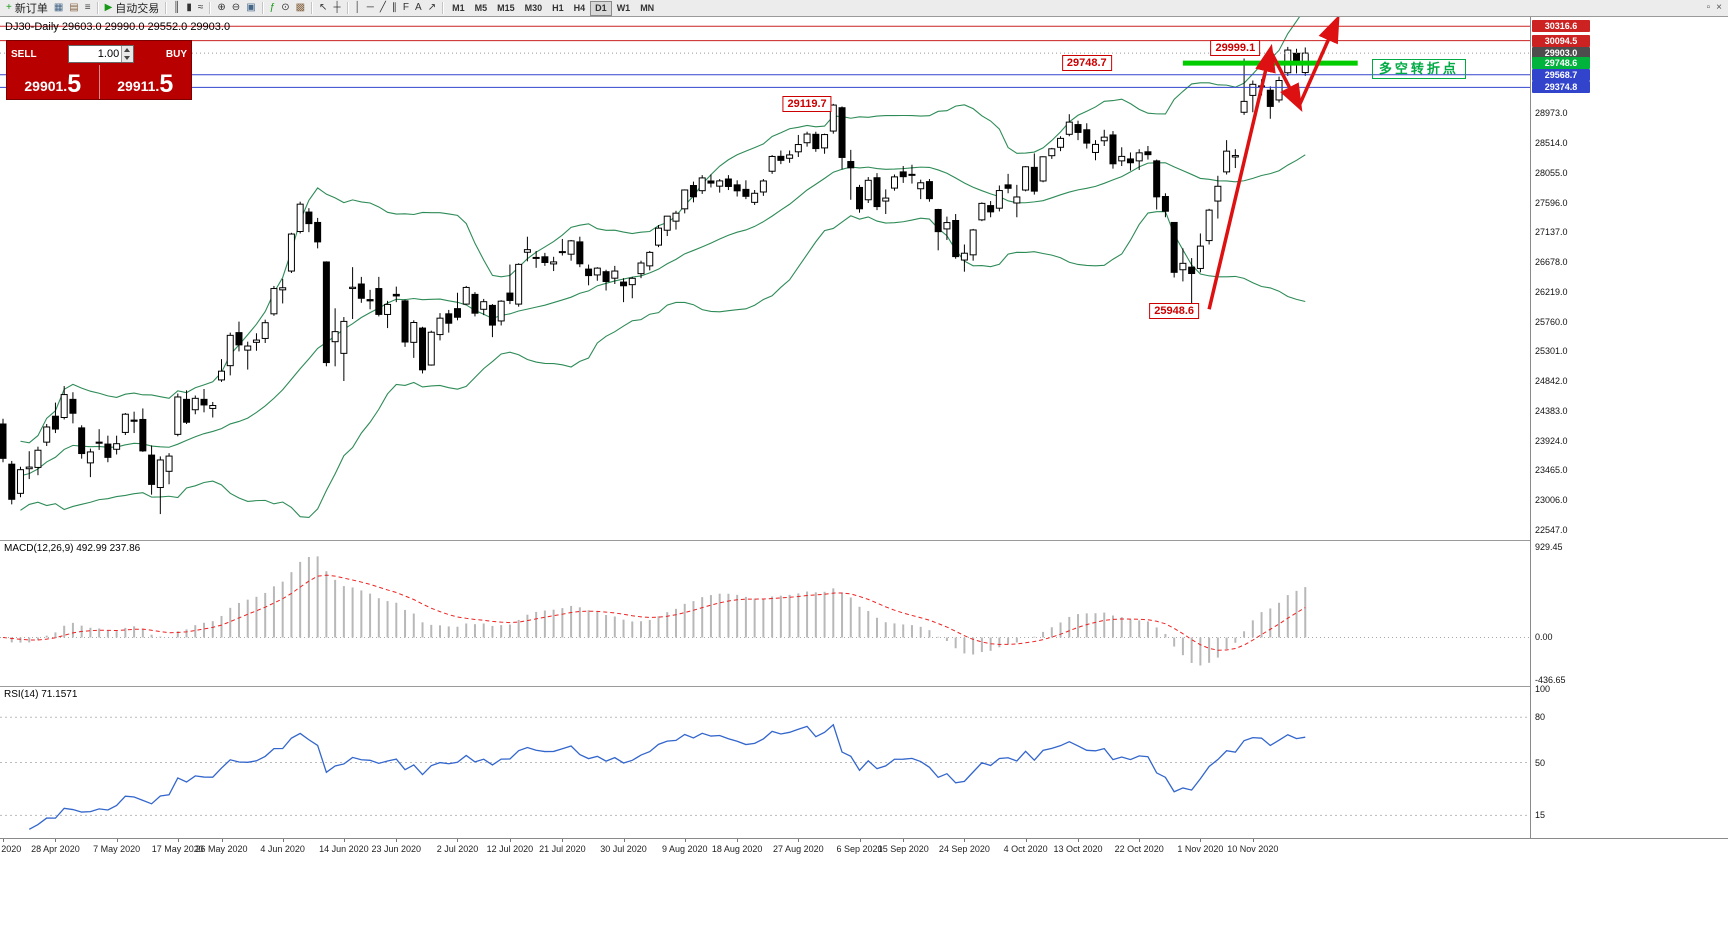 This screenshot has width=1728, height=945. What do you see at coordinates (1551, 321) in the screenshot?
I see `price-tick-label: 25760.0` at bounding box center [1551, 321].